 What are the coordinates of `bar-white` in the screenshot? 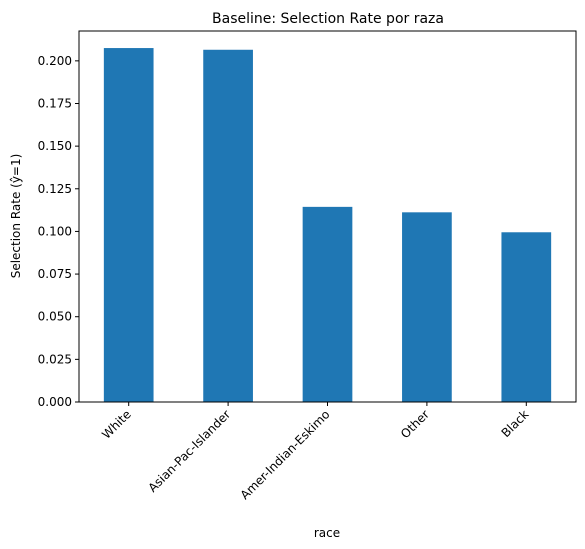 It's located at (129, 225).